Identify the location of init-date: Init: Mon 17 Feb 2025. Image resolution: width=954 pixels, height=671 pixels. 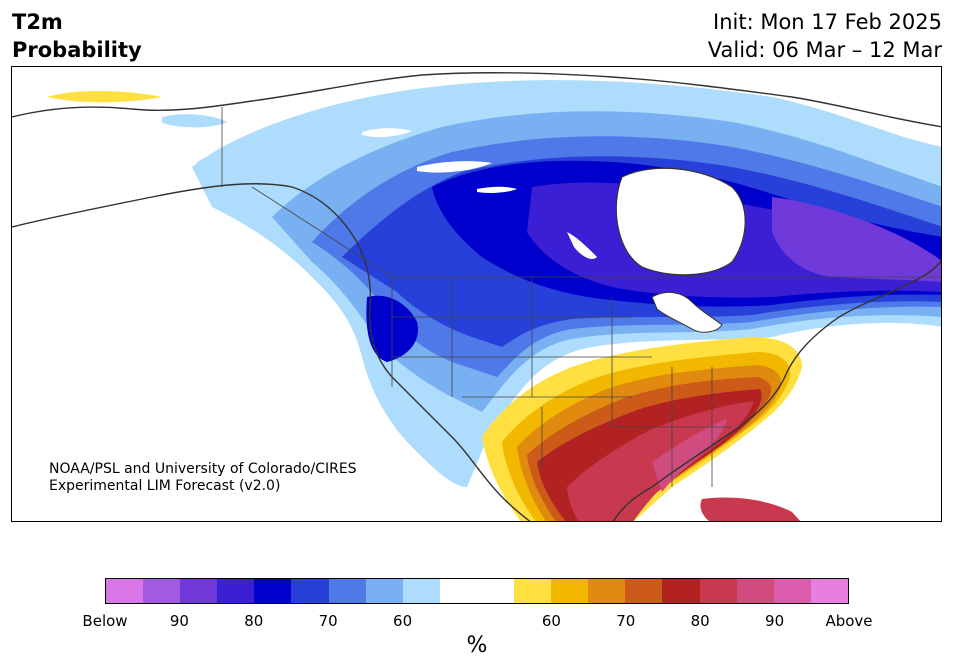
(827, 22).